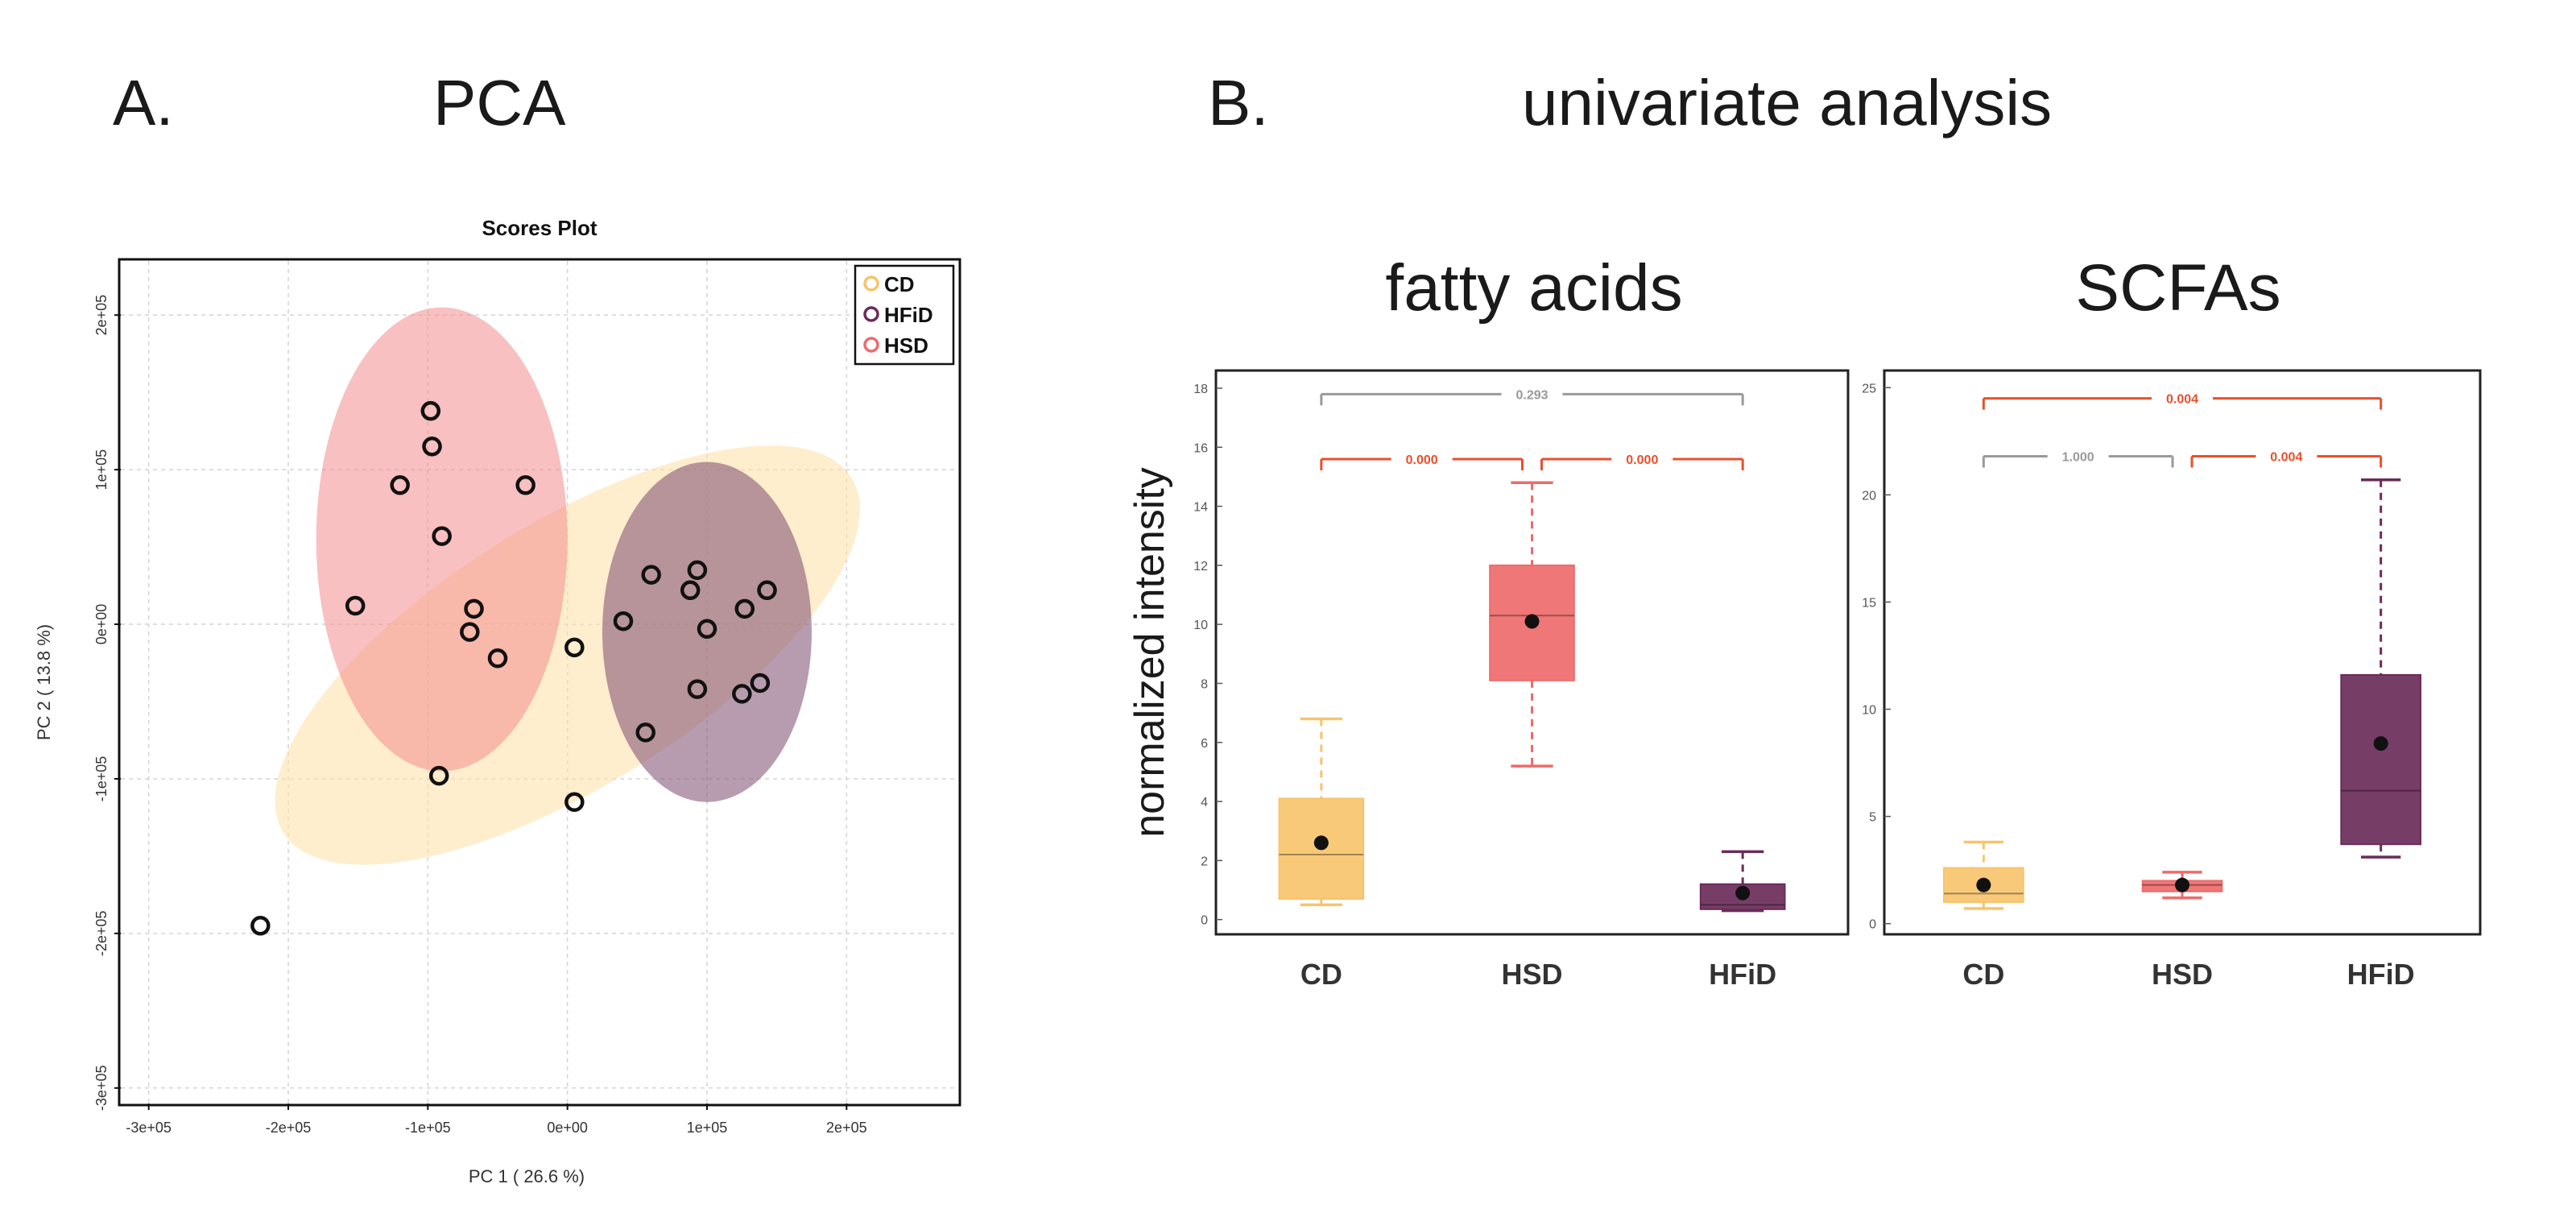 Image resolution: width=2576 pixels, height=1213 pixels. Describe the element at coordinates (289, 1128) in the screenshot. I see `x-tick-label: -2e+05` at that location.